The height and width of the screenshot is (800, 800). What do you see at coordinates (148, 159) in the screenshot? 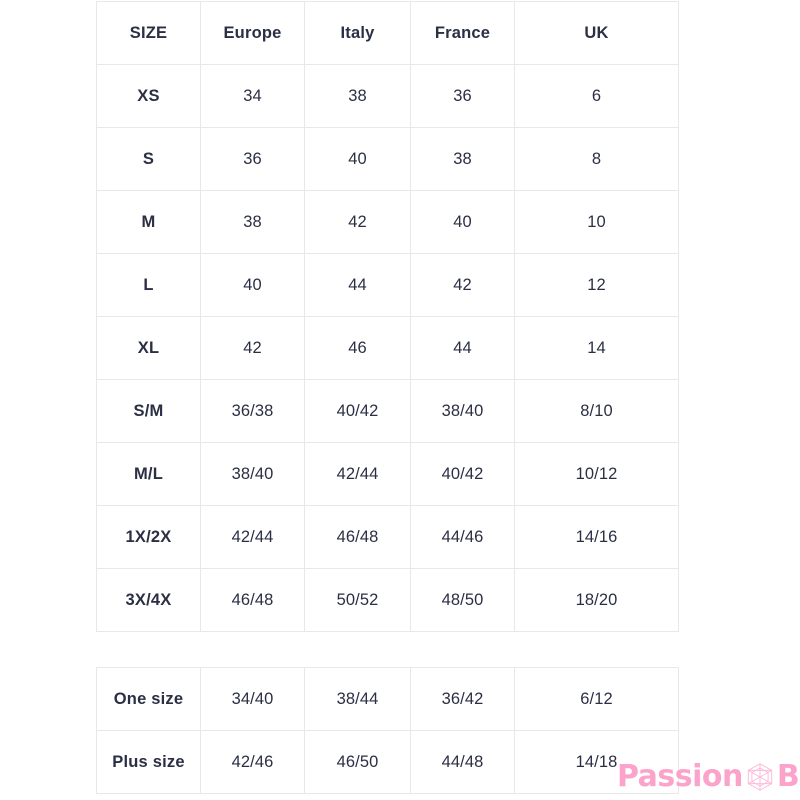
I see `cell-size: S` at bounding box center [148, 159].